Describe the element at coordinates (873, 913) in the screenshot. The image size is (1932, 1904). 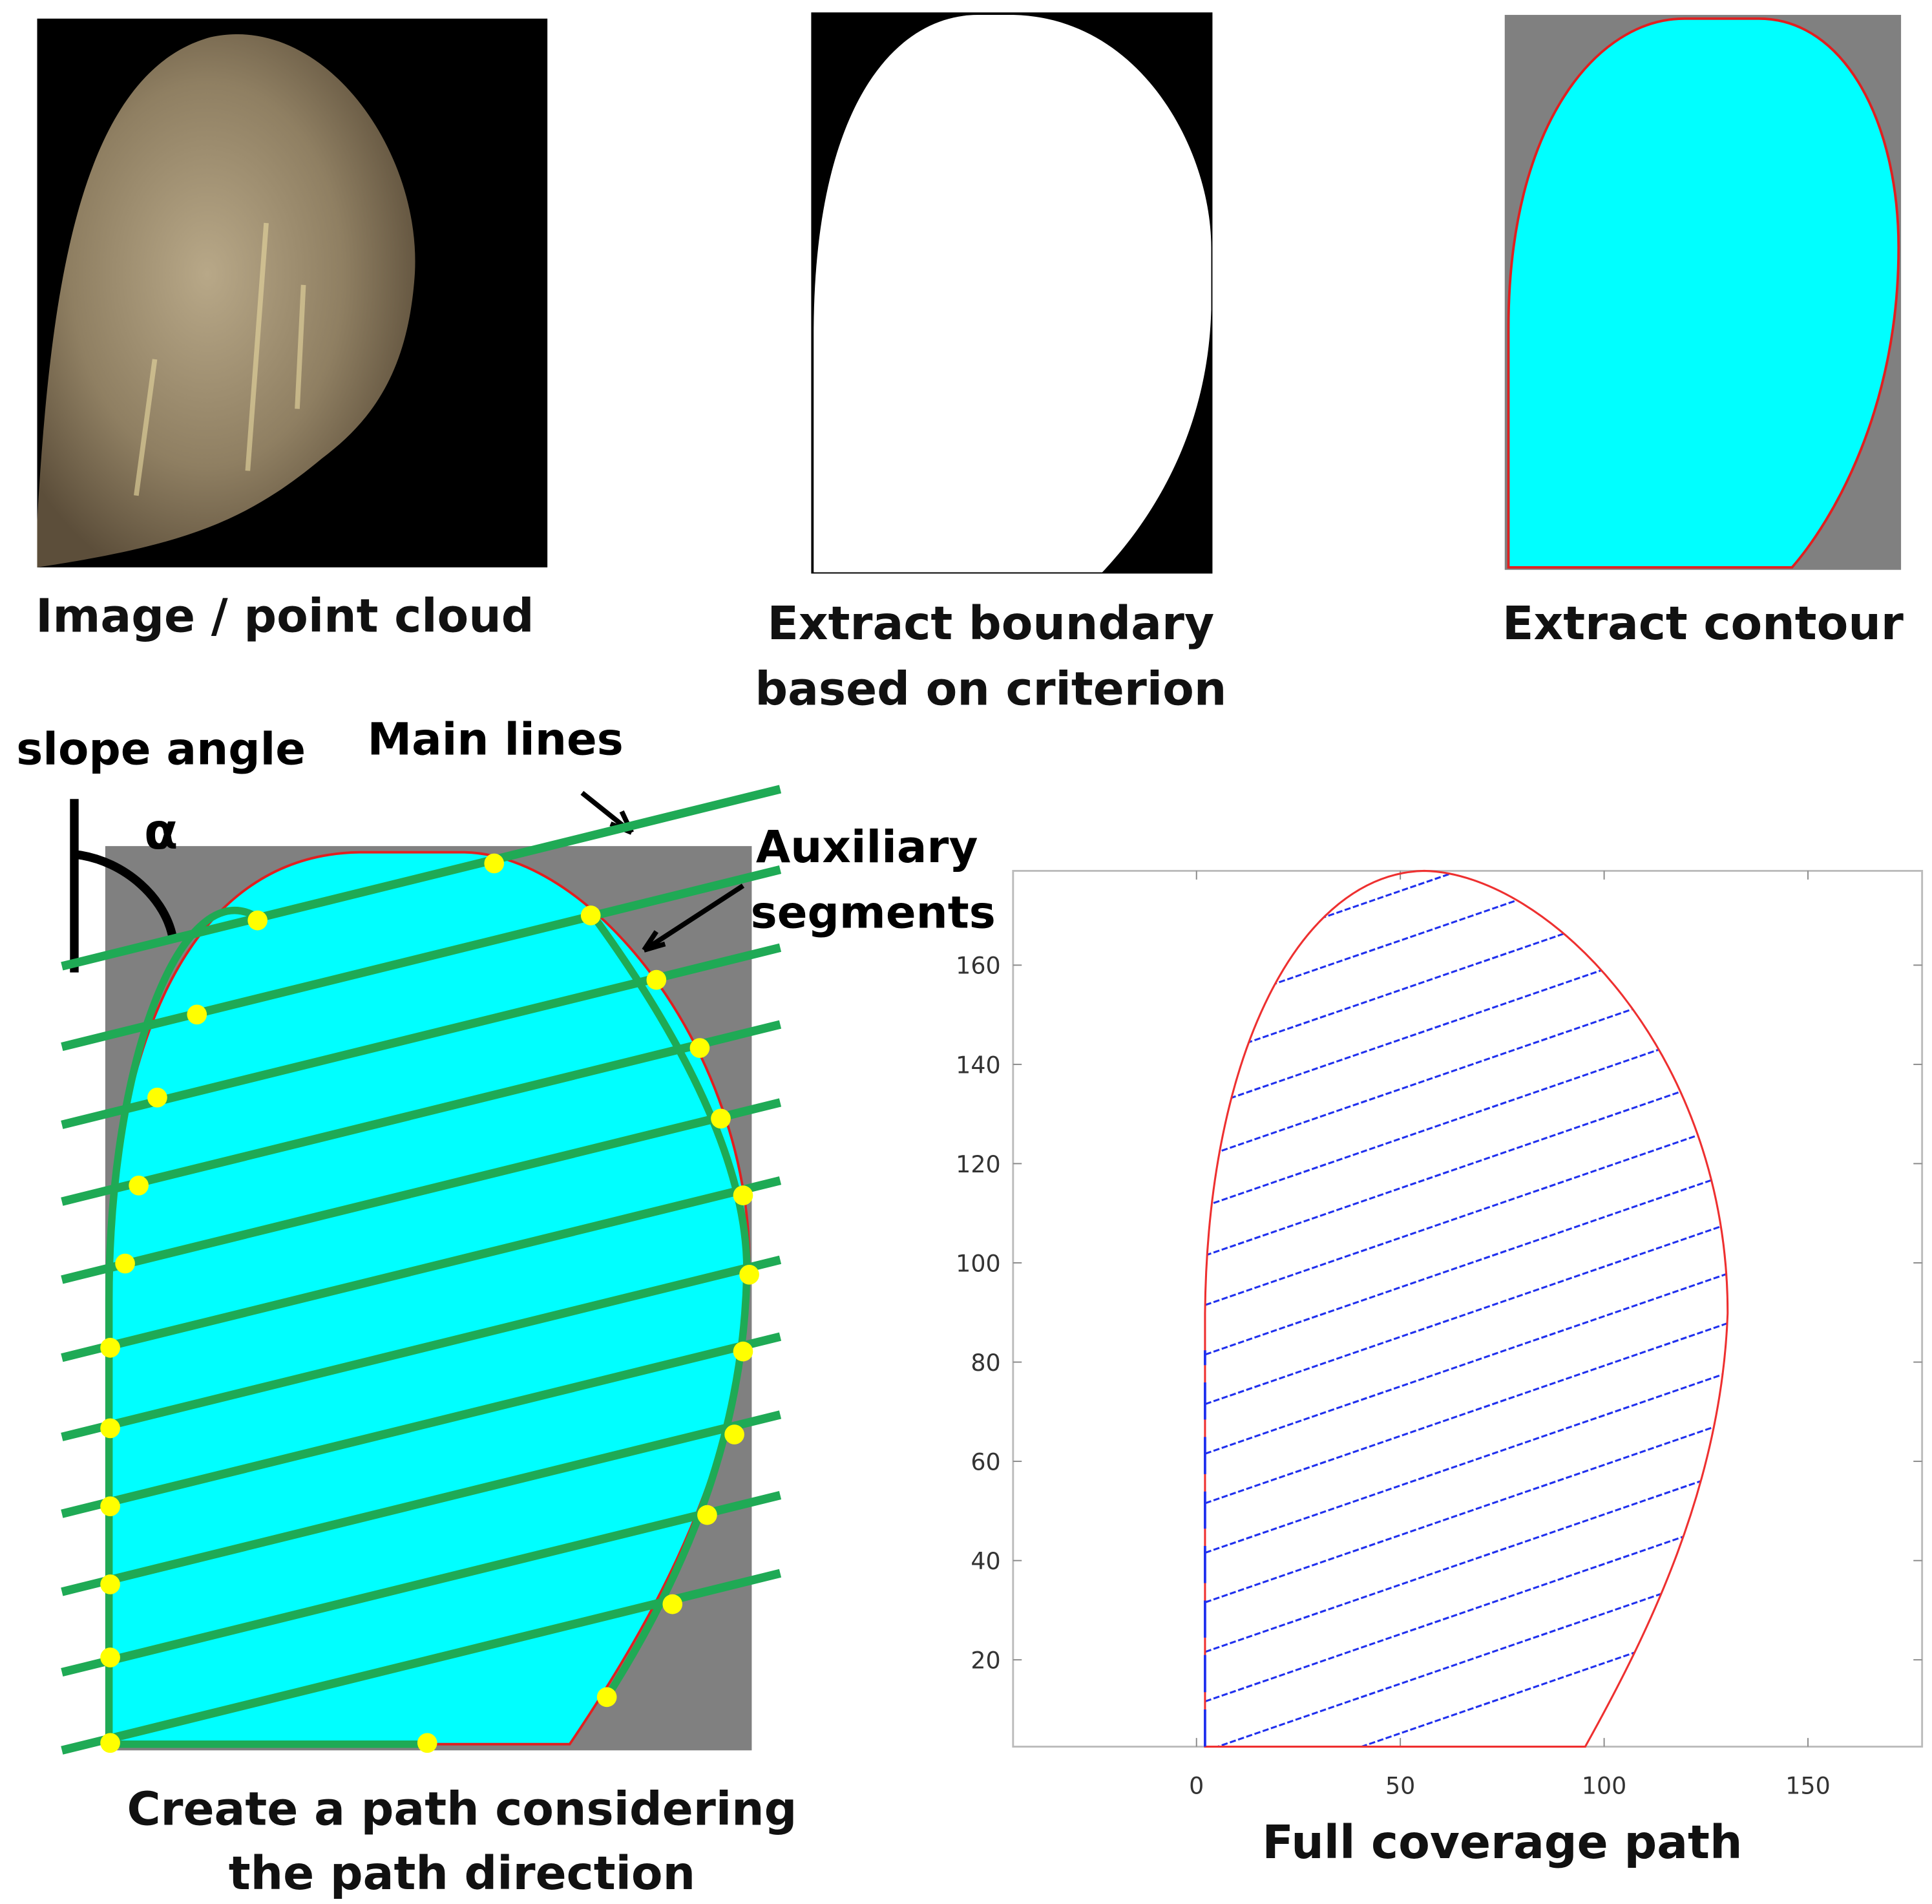
I see `label: segments` at that location.